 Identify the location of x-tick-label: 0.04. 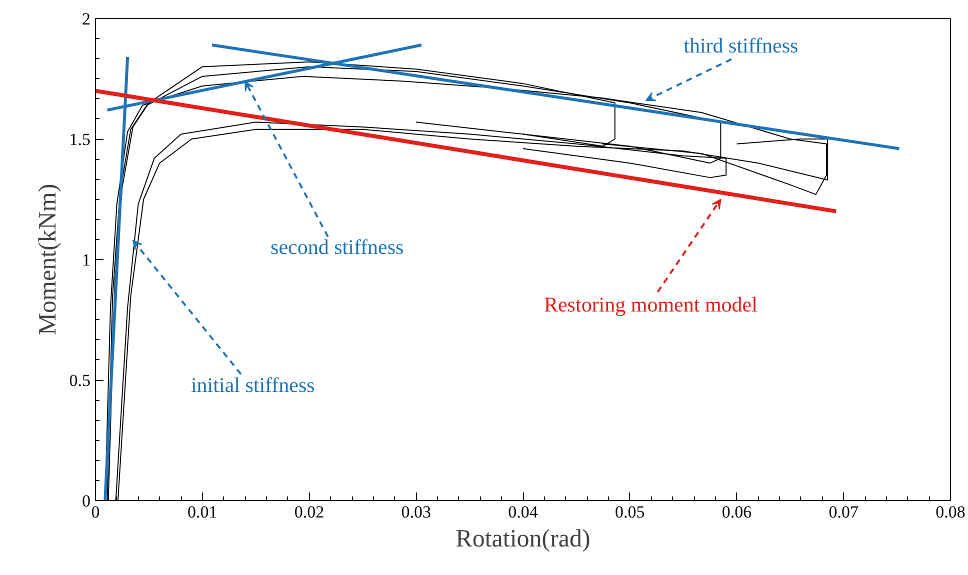
(523, 512).